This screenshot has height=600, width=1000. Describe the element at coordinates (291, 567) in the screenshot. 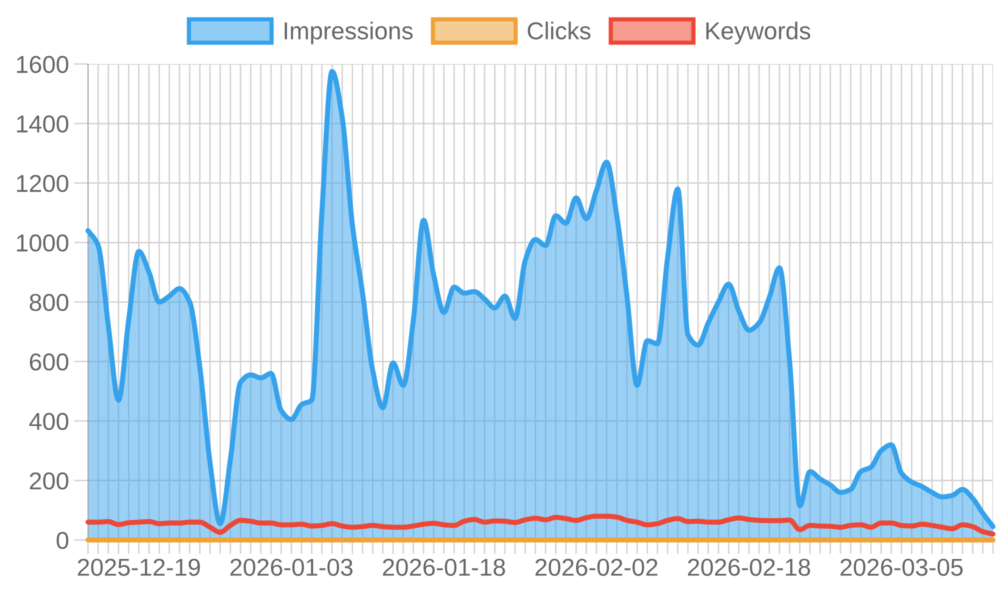

I see `x-tick-label: 2026-01-03` at that location.